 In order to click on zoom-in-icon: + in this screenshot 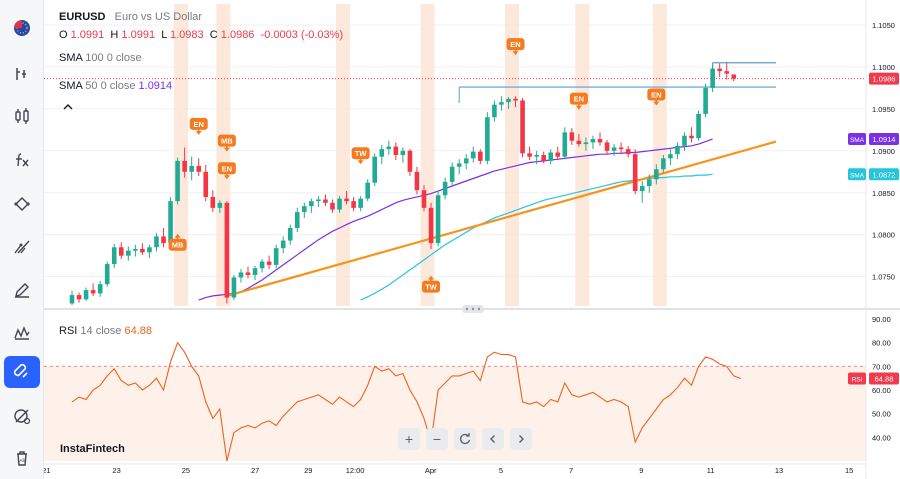, I will do `click(409, 439)`.